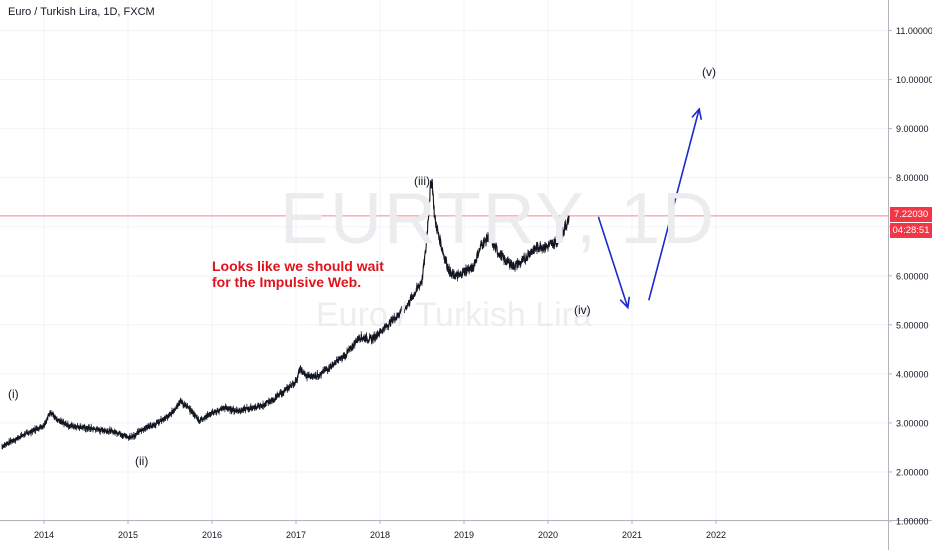 The width and height of the screenshot is (932, 550). I want to click on x-tick-label: 2014, so click(44, 535).